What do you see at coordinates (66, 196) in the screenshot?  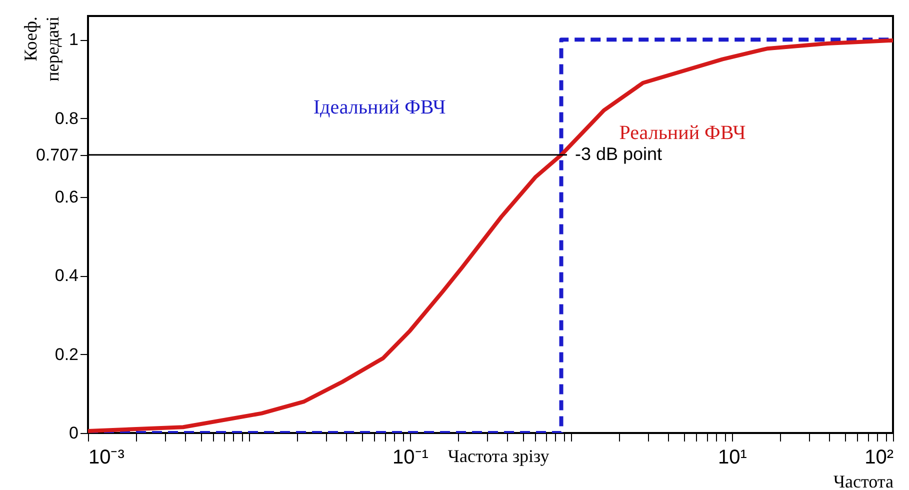 I see `y-tick-label: 0.6` at bounding box center [66, 196].